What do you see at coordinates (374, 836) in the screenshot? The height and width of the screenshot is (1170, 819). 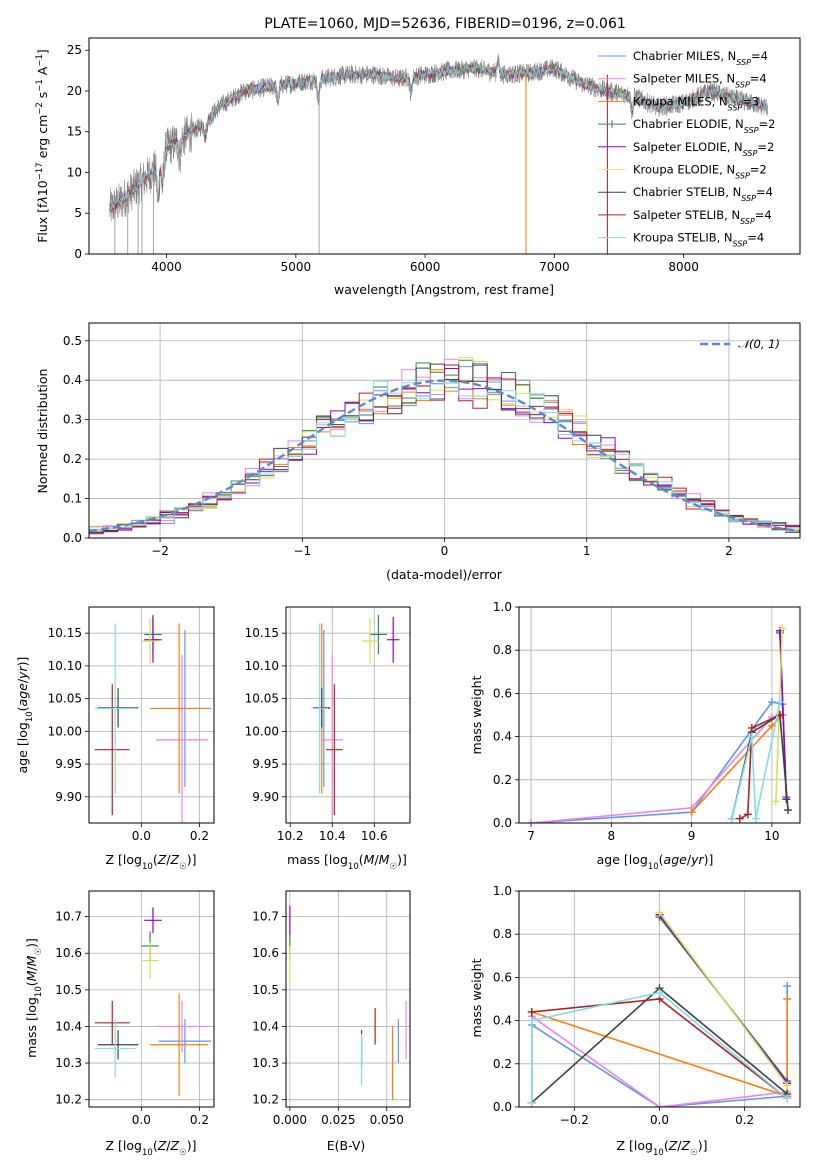 I see `x-tick-label: 10.6` at bounding box center [374, 836].